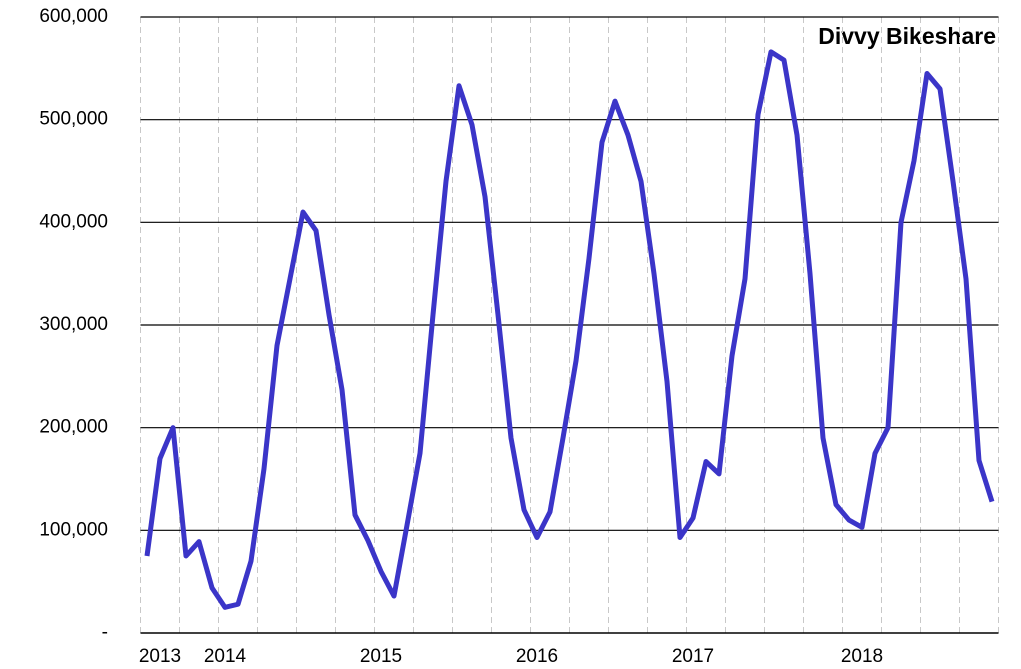 This screenshot has width=1021, height=669. What do you see at coordinates (73, 324) in the screenshot?
I see `y-tick-label: 300,000` at bounding box center [73, 324].